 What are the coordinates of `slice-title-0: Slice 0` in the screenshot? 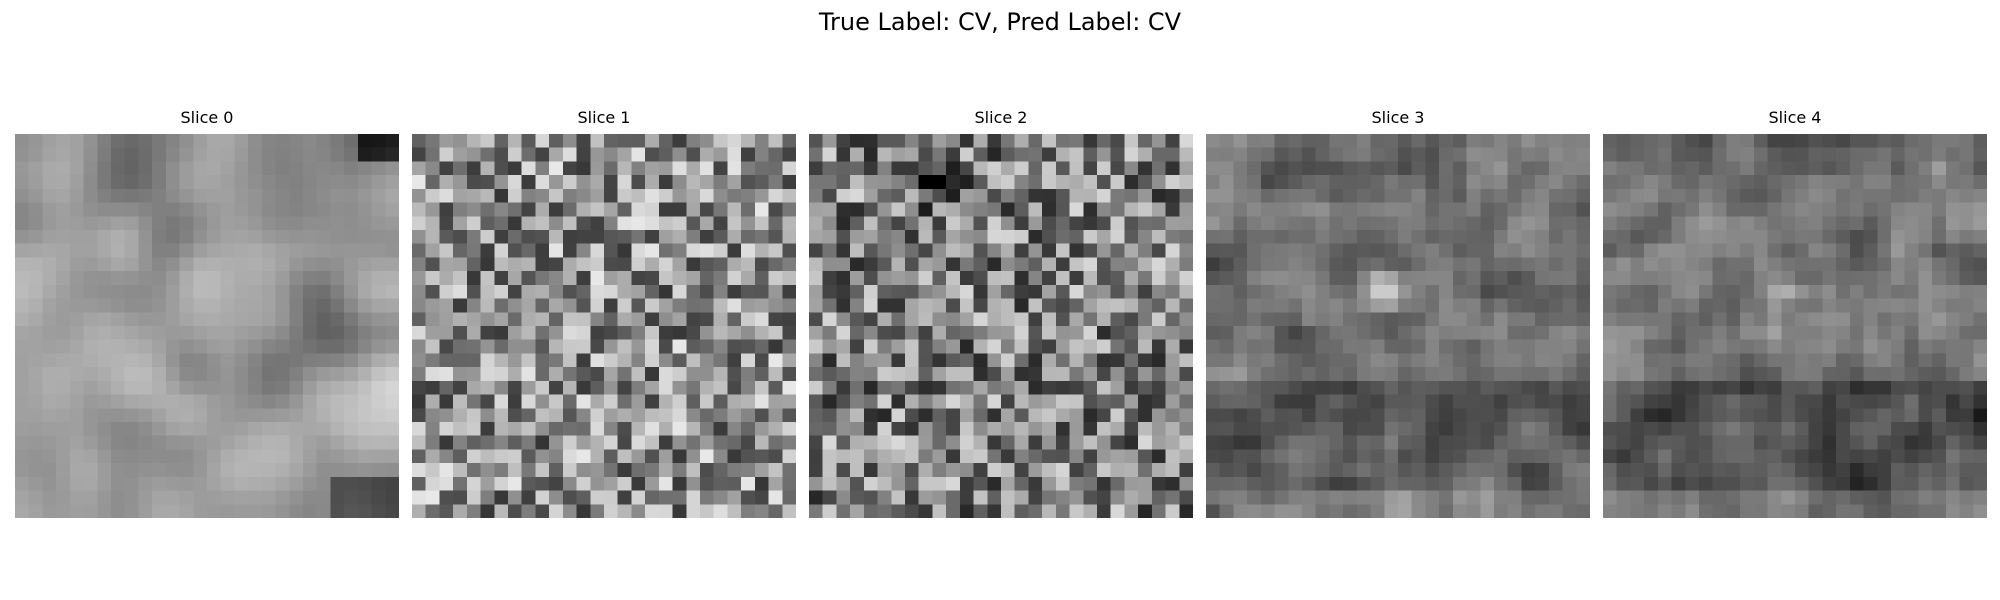 It's located at (207, 117).